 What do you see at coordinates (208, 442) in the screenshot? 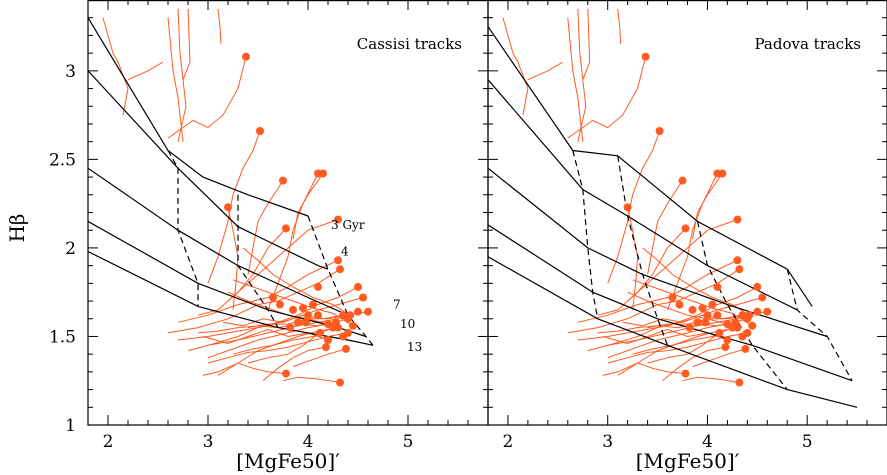
I see `x-tick-label: 3` at bounding box center [208, 442].